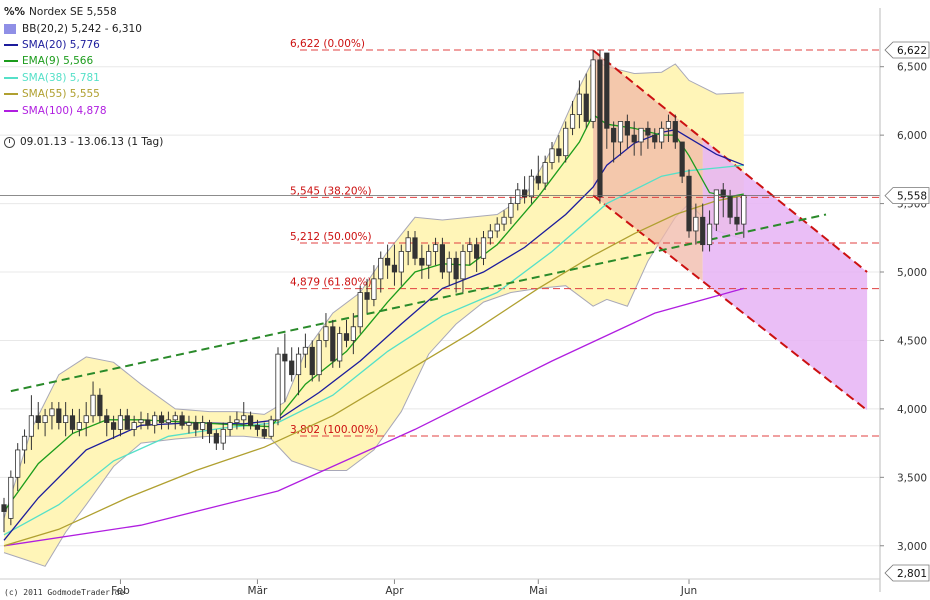 The height and width of the screenshot is (600, 930). I want to click on y-tick-label: 3,000, so click(912, 547).